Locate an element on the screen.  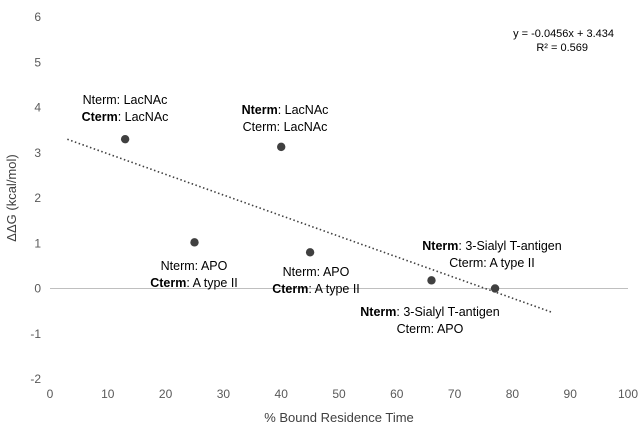
y-tick-label: 0 is located at coordinates (37, 289).